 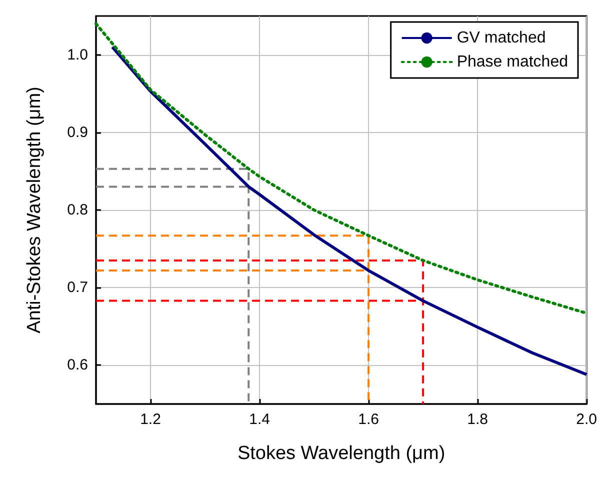 I want to click on legend-label: GV matched, so click(x=501, y=38).